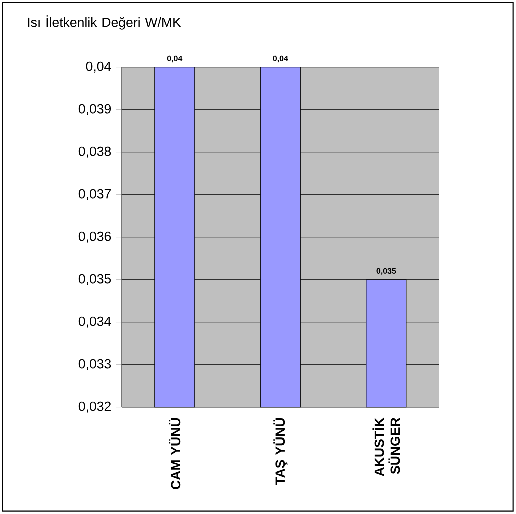  What do you see at coordinates (105, 23) in the screenshot?
I see `y-axis-title: Isı İletkenlik Değeri W/MK` at bounding box center [105, 23].